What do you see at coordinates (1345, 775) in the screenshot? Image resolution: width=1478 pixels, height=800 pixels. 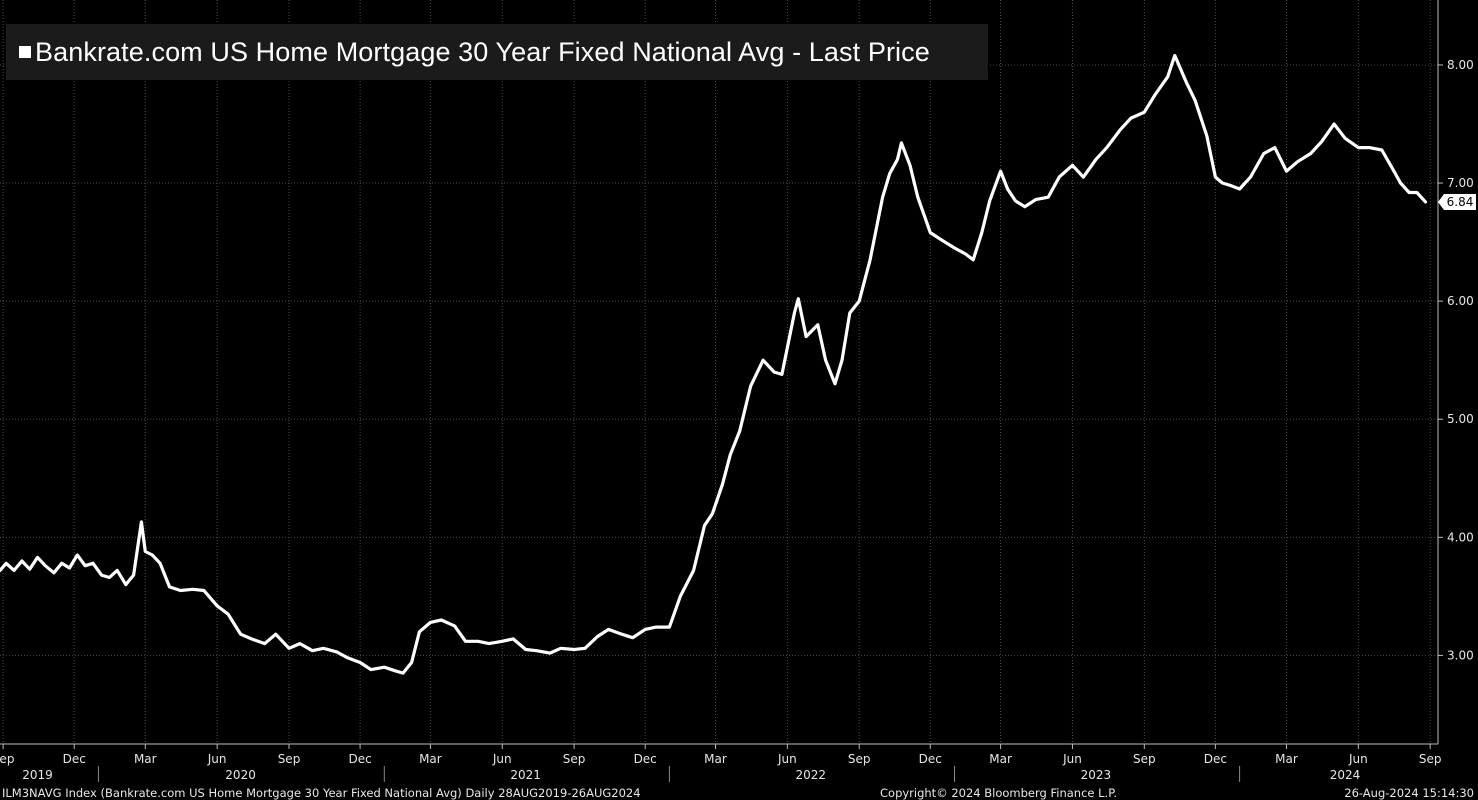 I see `x-year-label: 2024` at bounding box center [1345, 775].